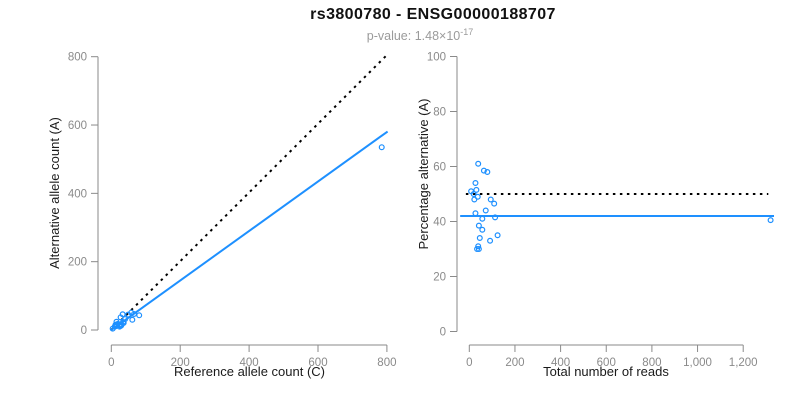 The width and height of the screenshot is (800, 400). Describe the element at coordinates (249, 371) in the screenshot. I see `left-x-axis-title: Reference allele count (C)` at that location.